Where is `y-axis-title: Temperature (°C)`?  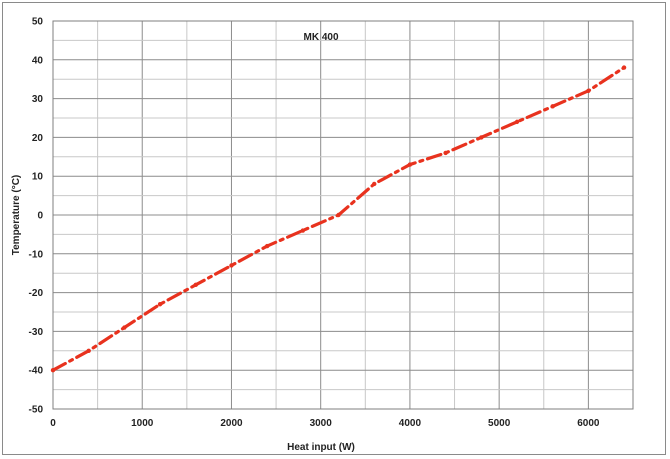 y-axis-title: Temperature (°C) is located at coordinates (16, 215).